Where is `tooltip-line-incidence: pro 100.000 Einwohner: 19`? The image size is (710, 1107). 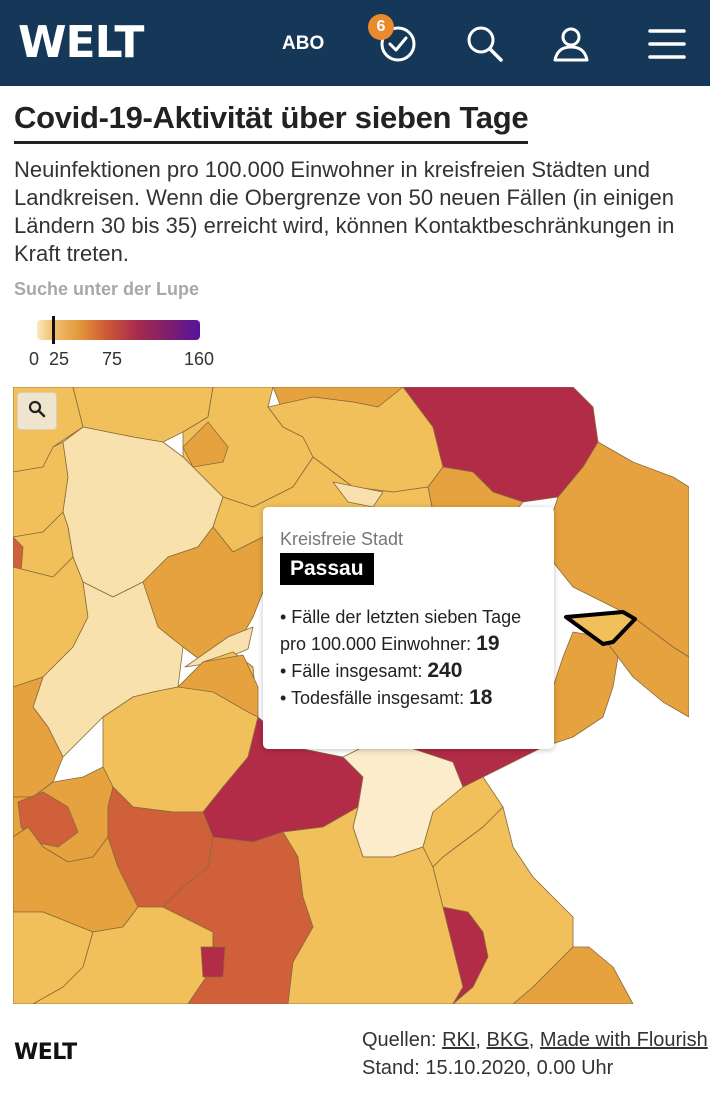
tooltip-line-incidence: pro 100.000 Einwohner: 19 is located at coordinates (390, 643).